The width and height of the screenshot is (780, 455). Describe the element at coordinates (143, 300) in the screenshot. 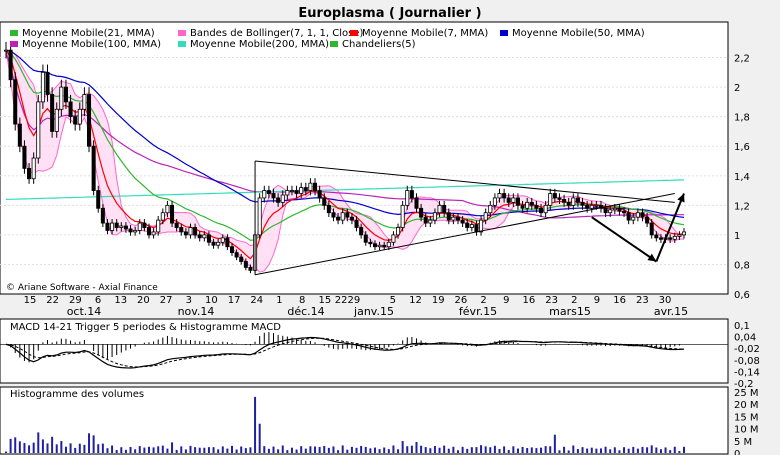

I see `x-day-tick: 20` at that location.